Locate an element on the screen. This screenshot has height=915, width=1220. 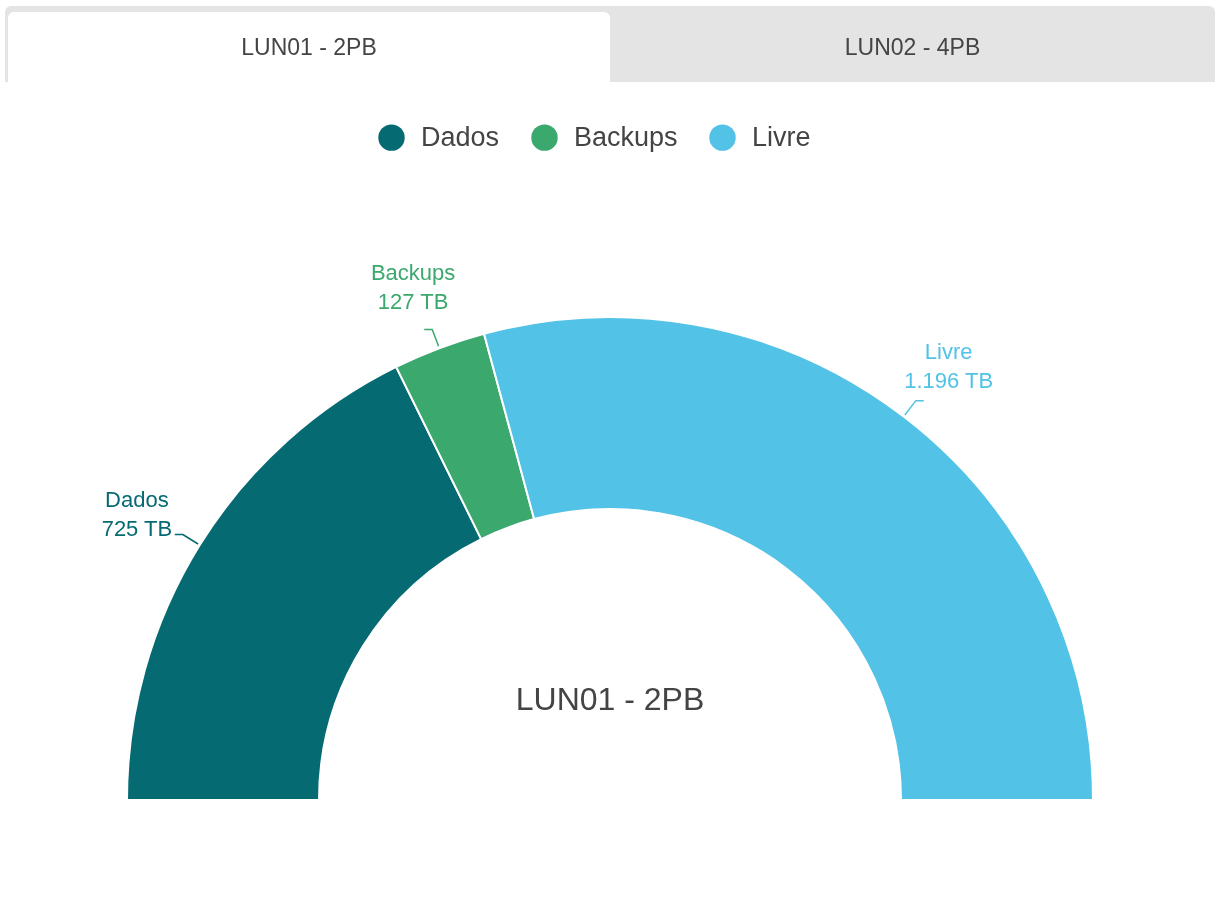
tab-button: LUN02 - 4PB is located at coordinates (912, 47).